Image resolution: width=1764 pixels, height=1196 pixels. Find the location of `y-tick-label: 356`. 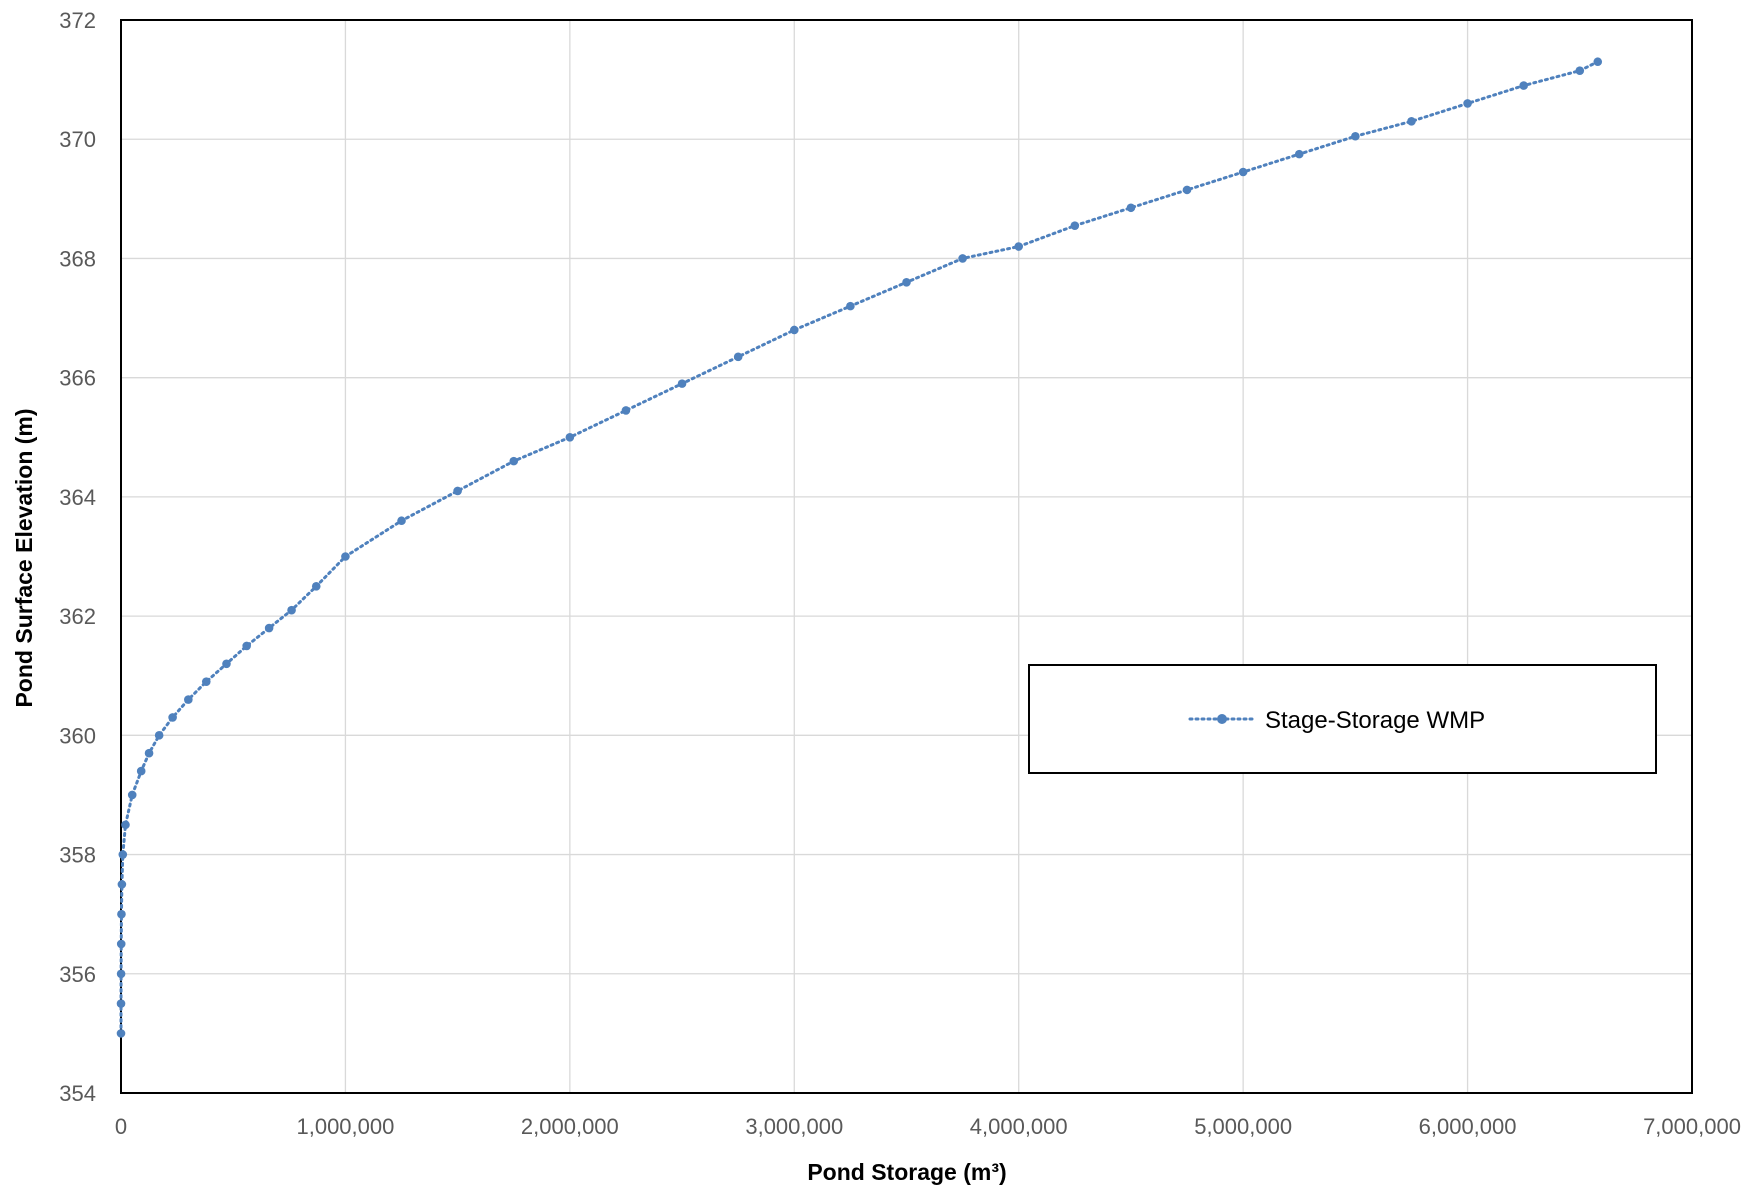

y-tick-label: 356 is located at coordinates (77, 974).